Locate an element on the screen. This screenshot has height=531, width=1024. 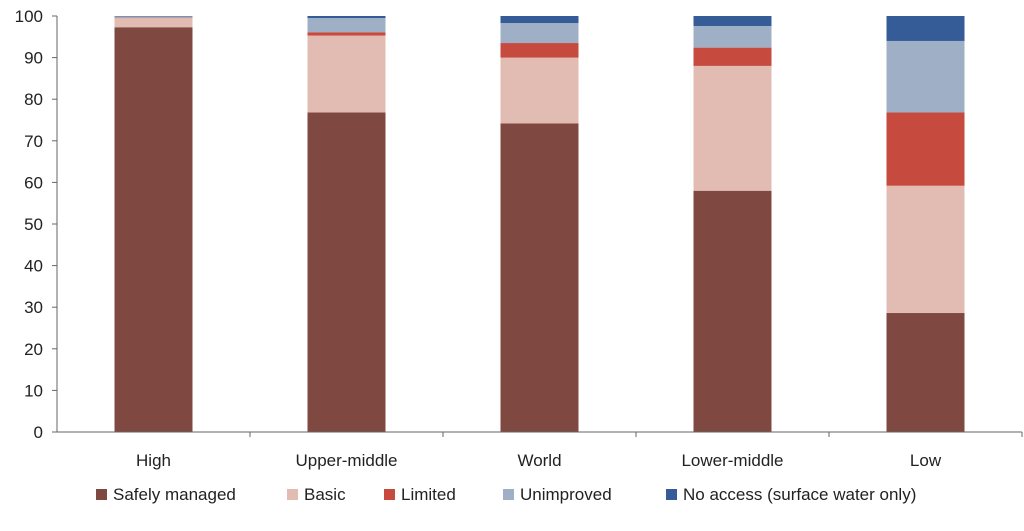
y-tick-label: 90 is located at coordinates (33, 58).